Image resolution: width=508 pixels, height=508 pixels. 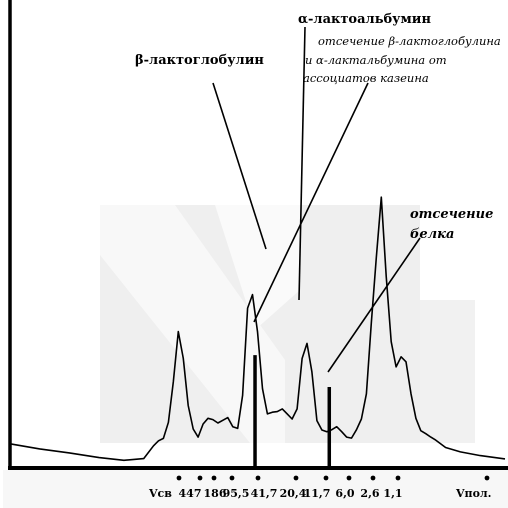 I want to click on x-tick-label: 41,7, so click(x=264, y=493).